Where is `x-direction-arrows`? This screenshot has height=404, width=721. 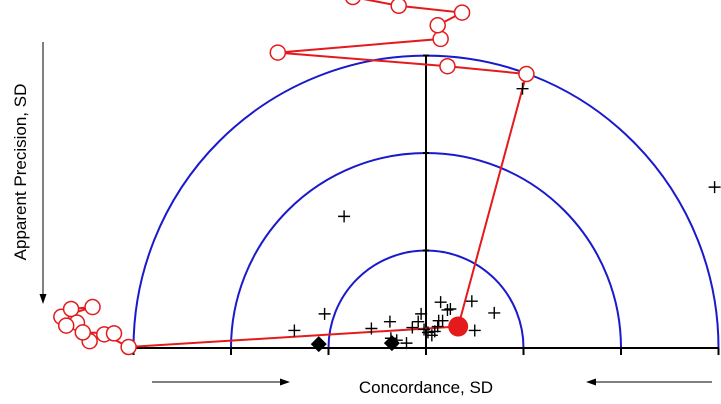
x-direction-arrows is located at coordinates (432, 382).